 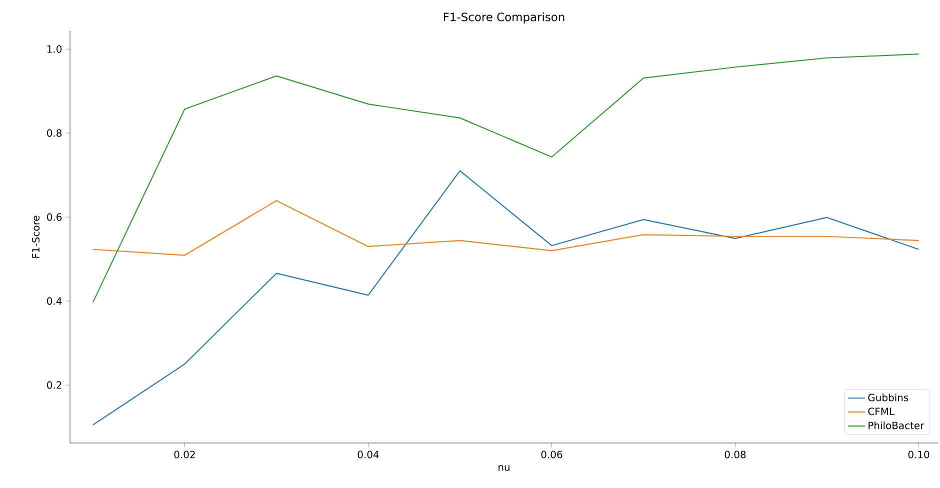 What do you see at coordinates (735, 454) in the screenshot?
I see `x-tick-label: 0.08` at bounding box center [735, 454].